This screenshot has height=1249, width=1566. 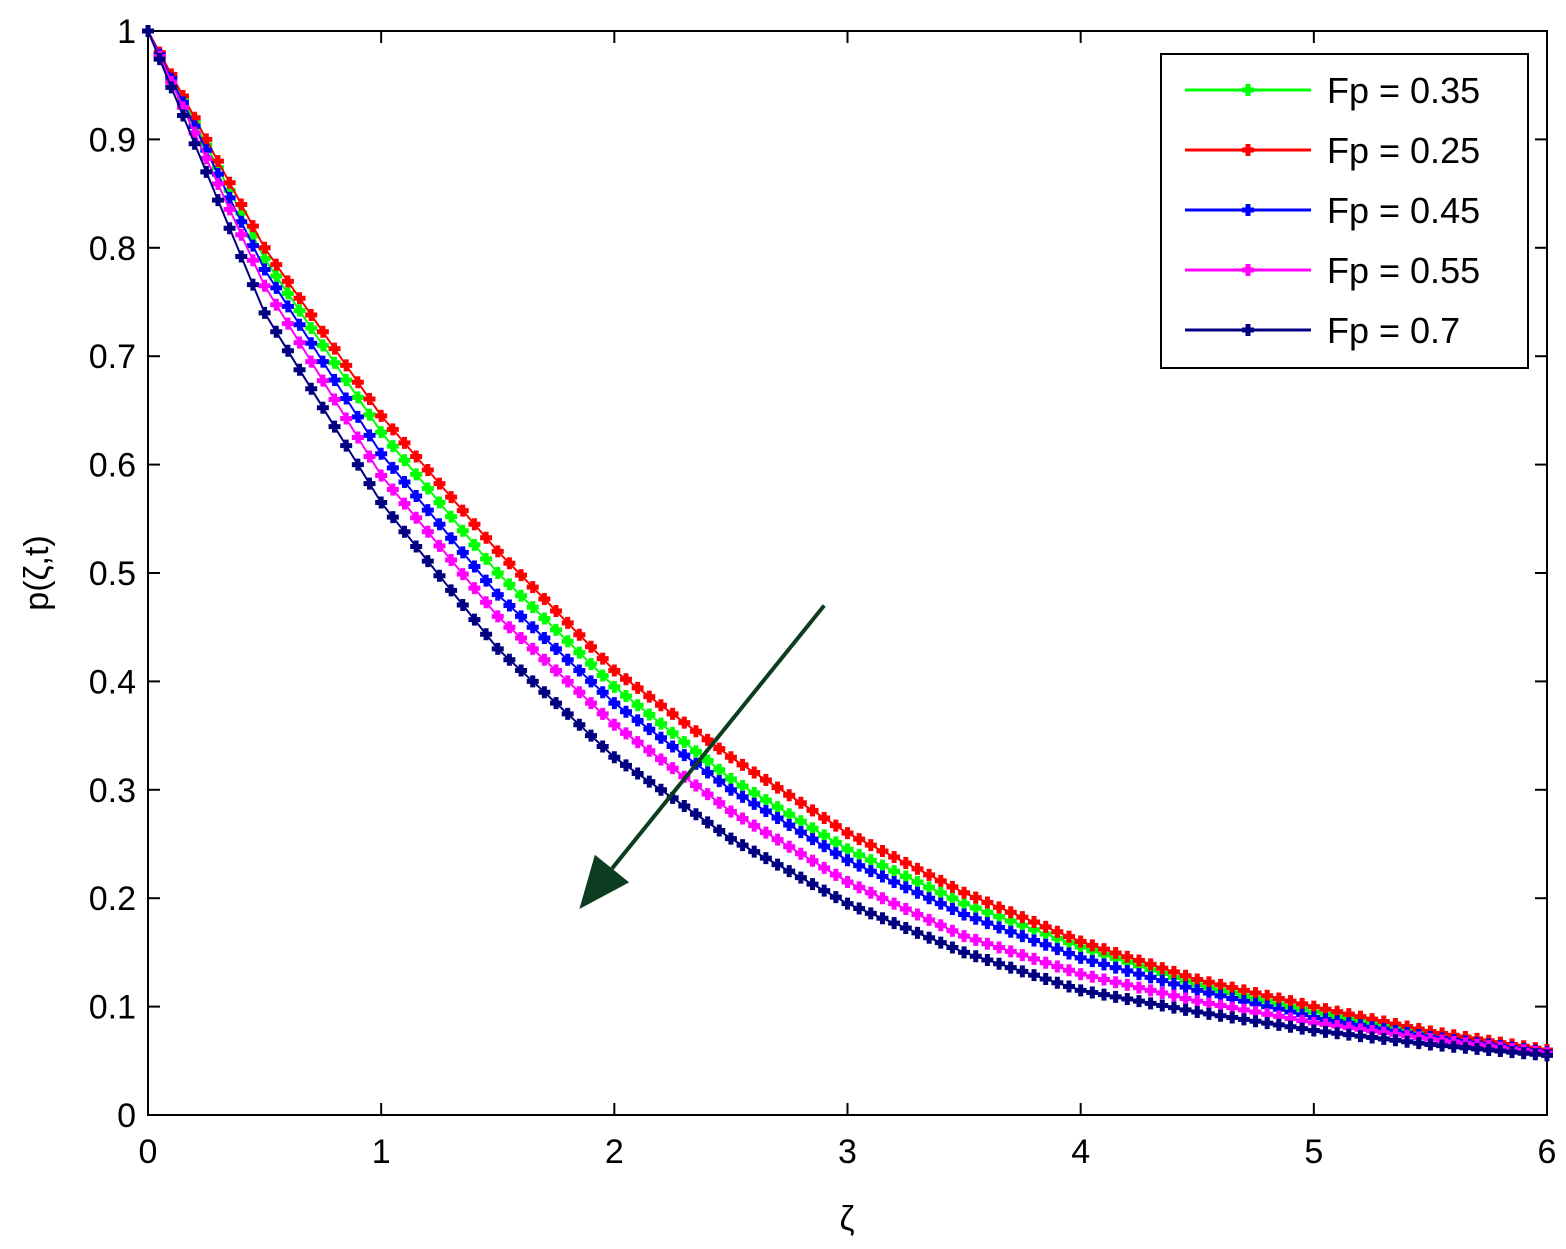 I want to click on x-tick-label: 0, so click(x=148, y=1152).